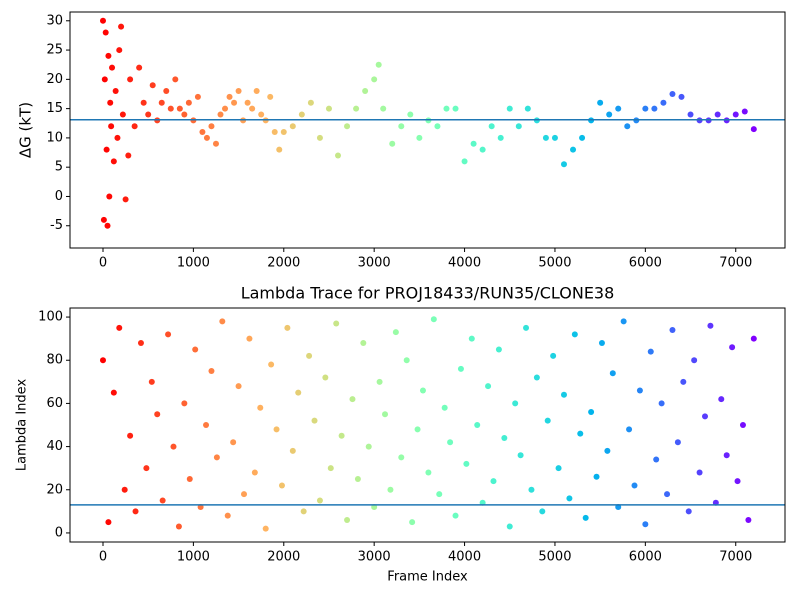 The height and width of the screenshot is (600, 800). Describe the element at coordinates (54, 20) in the screenshot. I see `y-tick-label: 30` at that location.